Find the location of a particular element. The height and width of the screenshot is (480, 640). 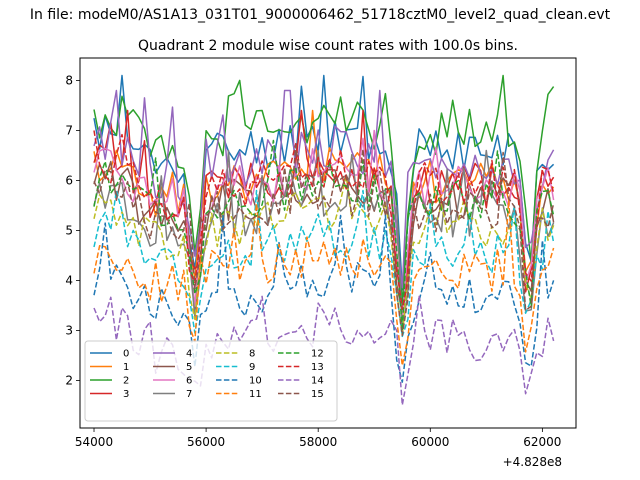

legend-label-6: 6 is located at coordinates (189, 381).